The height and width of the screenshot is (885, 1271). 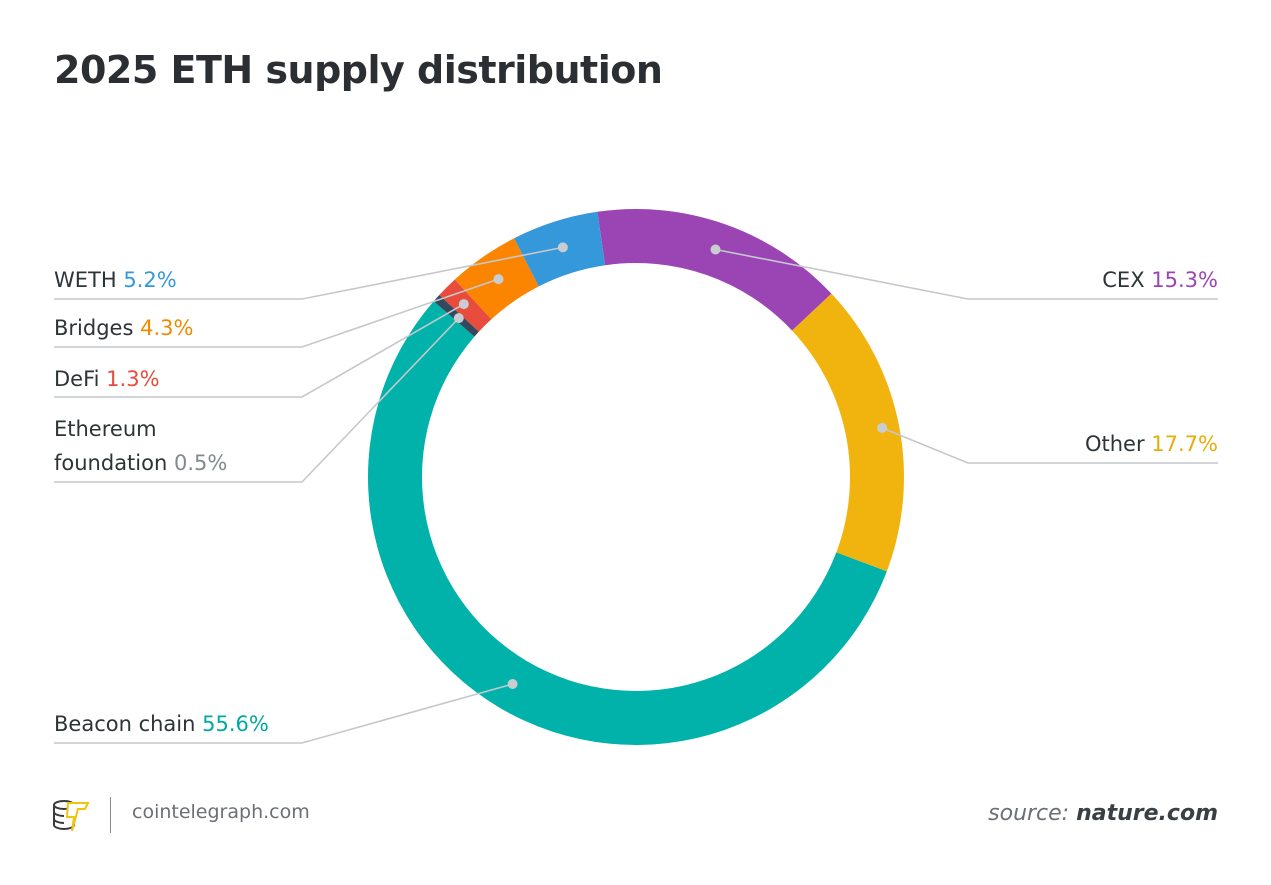 What do you see at coordinates (714, 270) in the screenshot?
I see `slice-cex` at bounding box center [714, 270].